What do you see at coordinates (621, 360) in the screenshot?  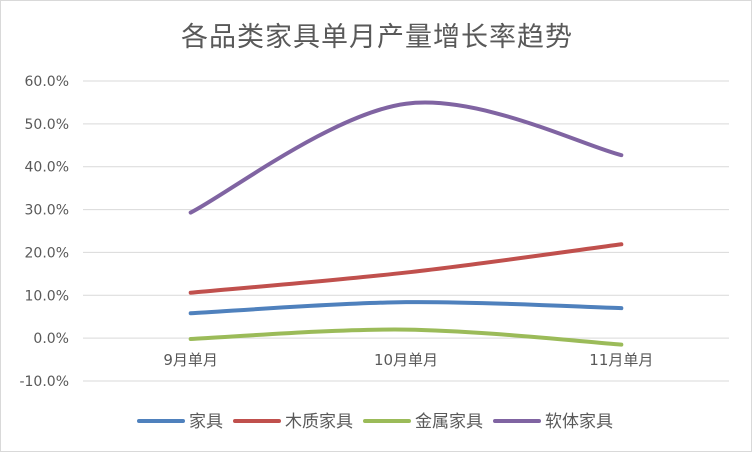 I see `x-tick-label: 11月单月` at bounding box center [621, 360].